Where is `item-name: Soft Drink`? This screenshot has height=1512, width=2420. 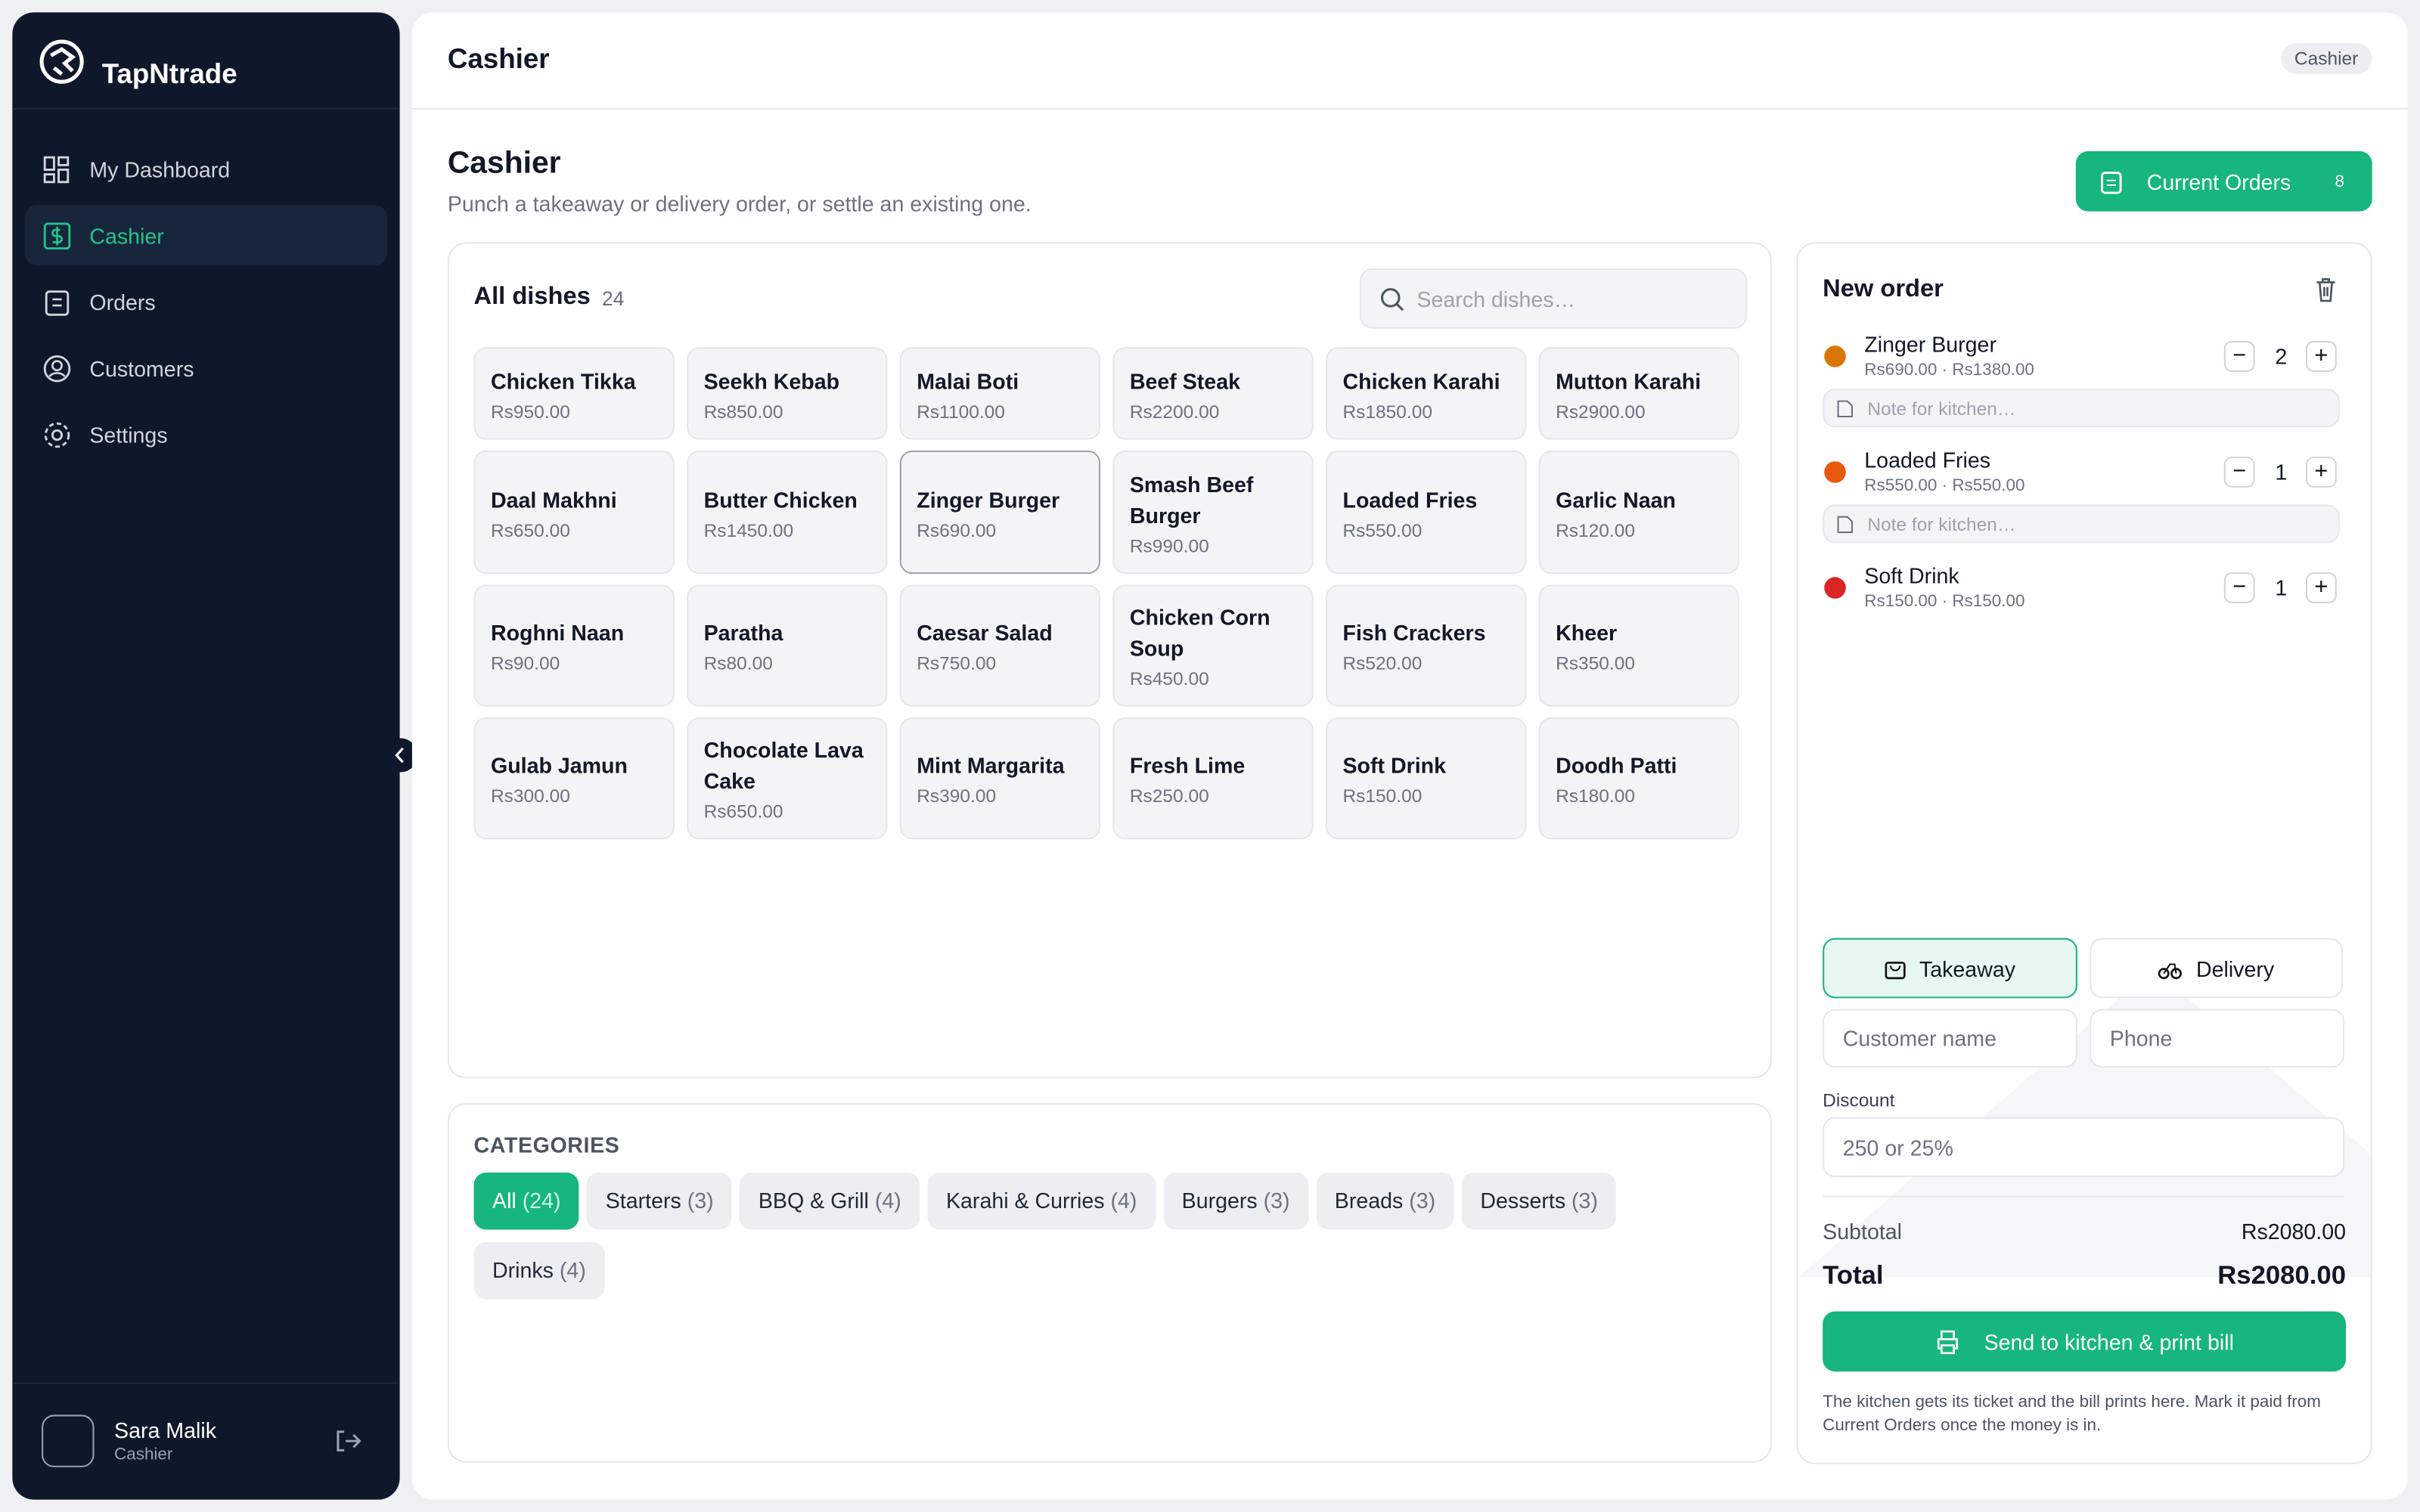
item-name: Soft Drink is located at coordinates (1911, 575).